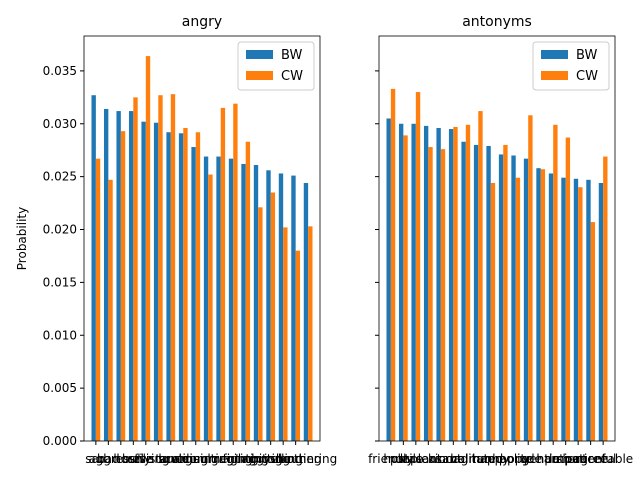 This screenshot has height=480, width=640. I want to click on x-tick-label: friendly, so click(391, 459).